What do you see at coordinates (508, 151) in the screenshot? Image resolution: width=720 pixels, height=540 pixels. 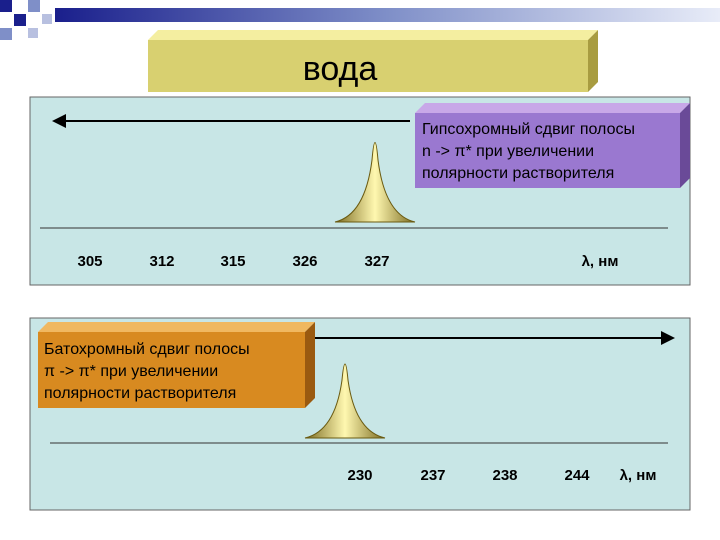 I see `box-line: n -> π* при увеличении` at bounding box center [508, 151].